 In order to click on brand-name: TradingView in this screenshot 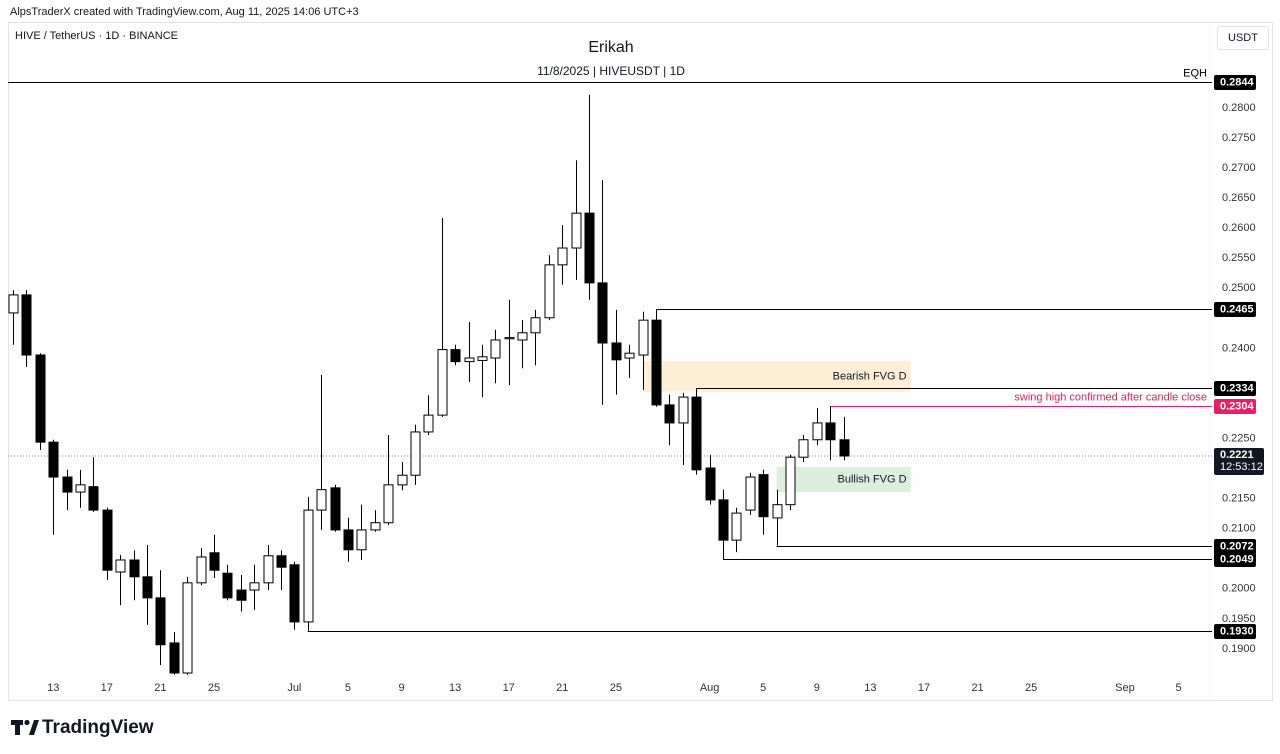, I will do `click(98, 727)`.